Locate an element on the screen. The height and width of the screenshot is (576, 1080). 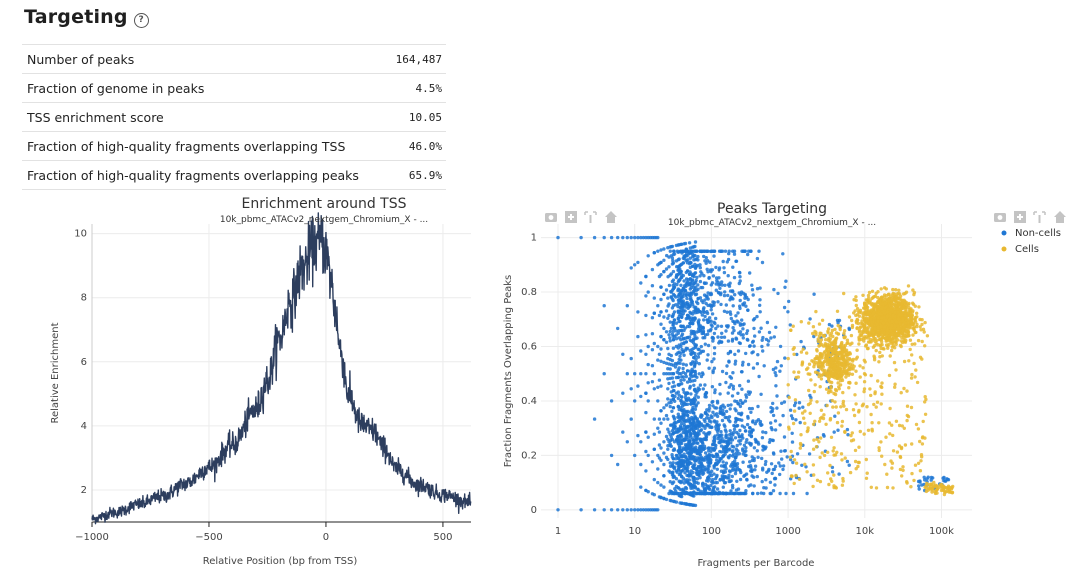
help-icon: ? is located at coordinates (141, 20).